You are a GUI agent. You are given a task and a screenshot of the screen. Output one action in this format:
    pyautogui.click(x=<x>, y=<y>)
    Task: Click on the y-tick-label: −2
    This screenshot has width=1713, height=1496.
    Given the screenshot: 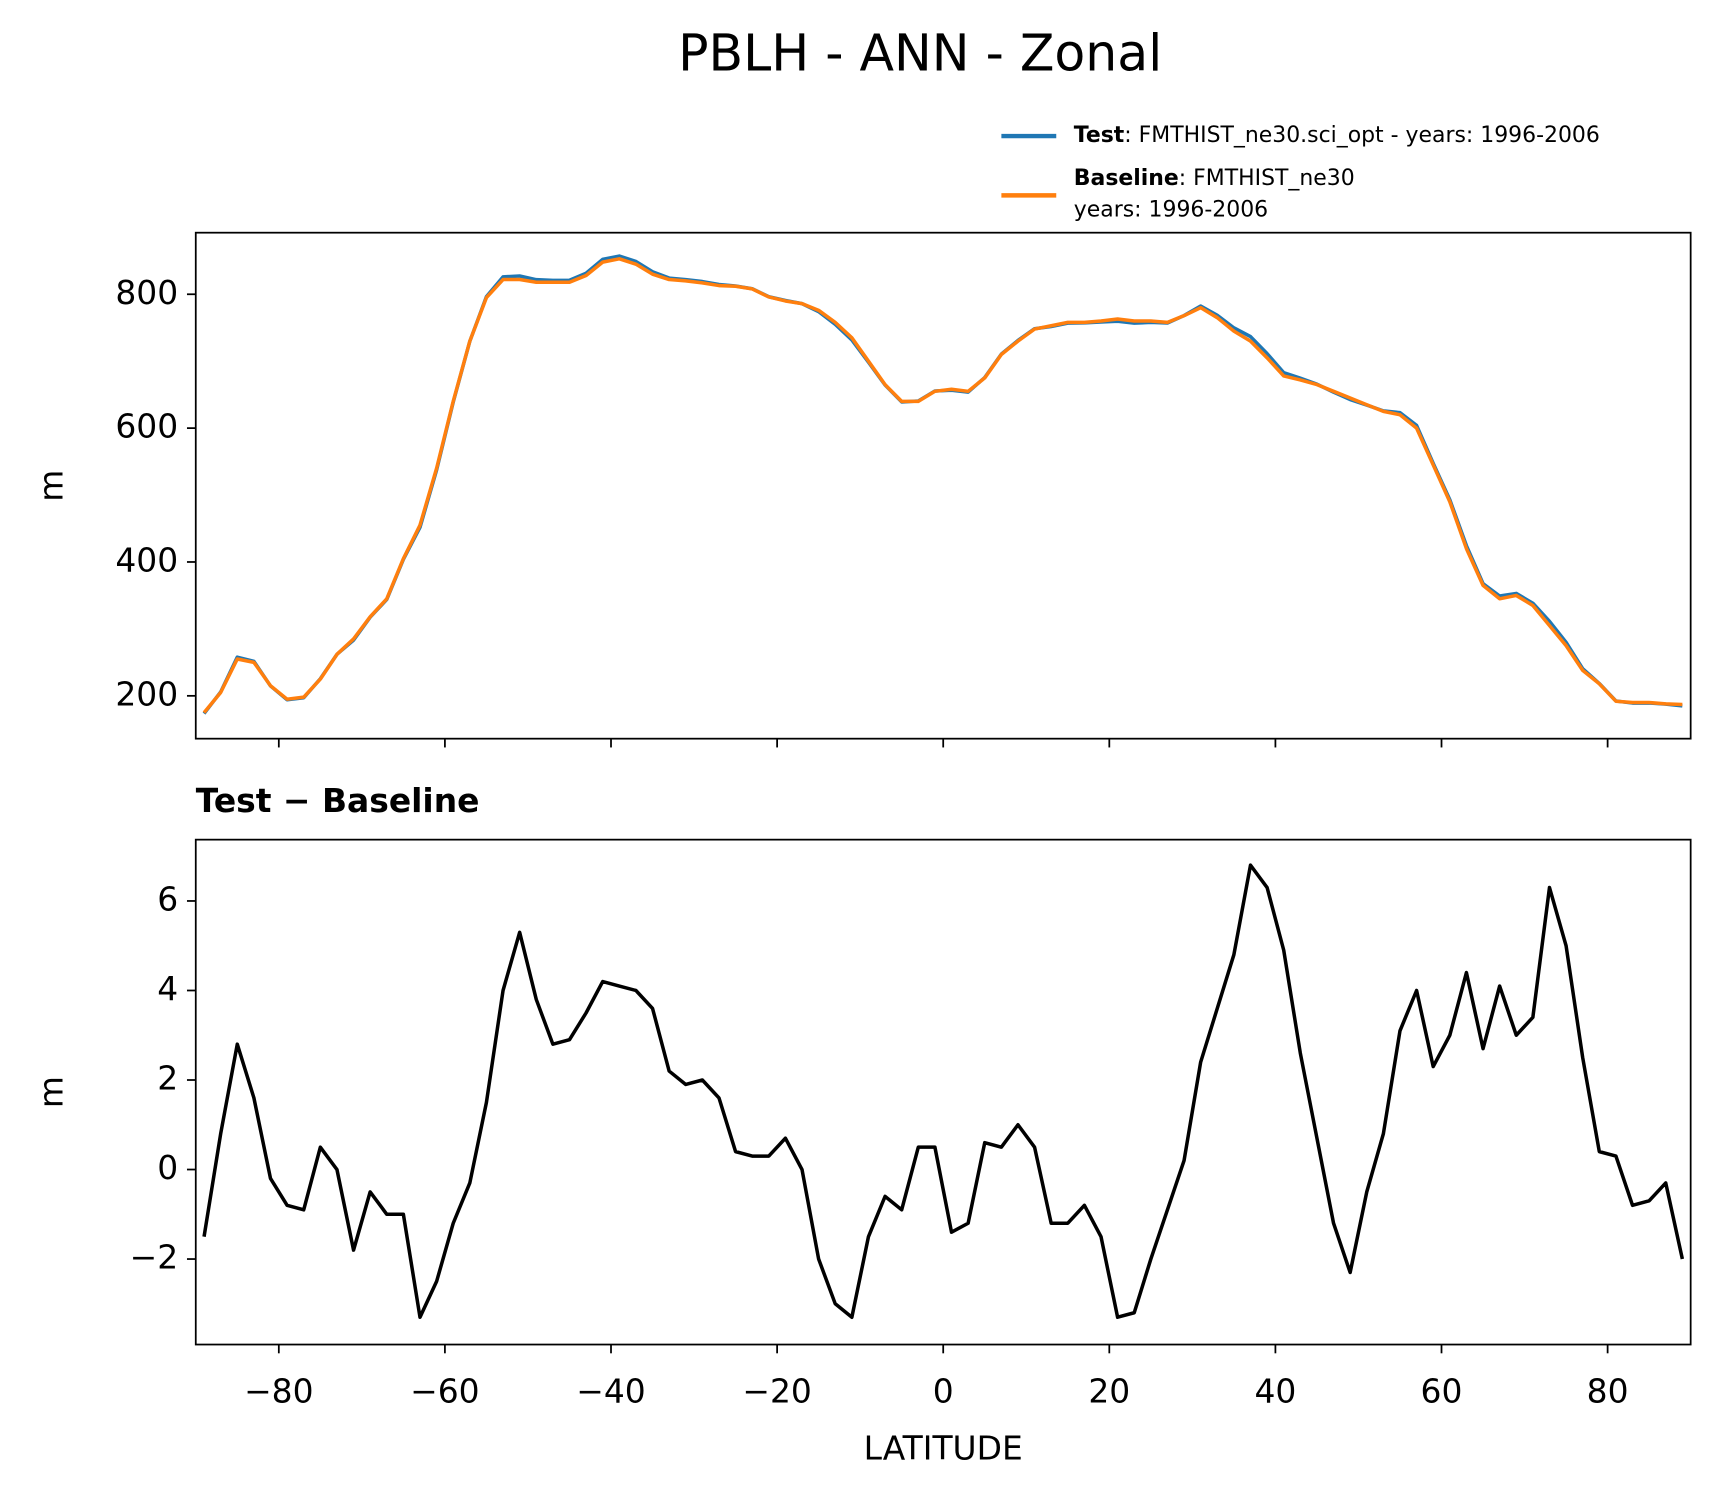 What is the action you would take?
    pyautogui.click(x=154, y=1257)
    